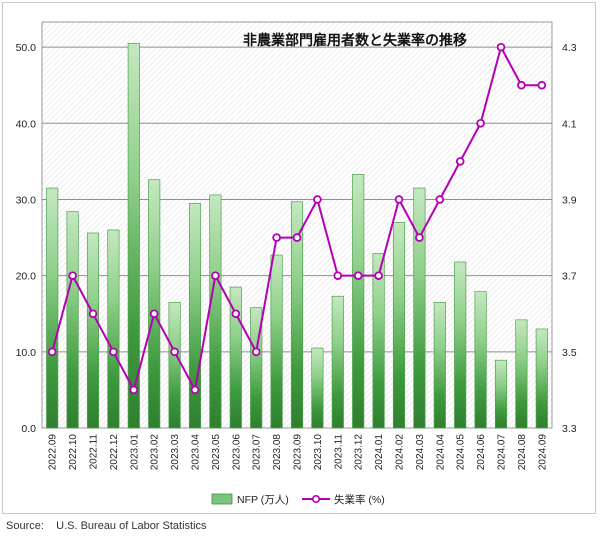 Image resolution: width=600 pixels, height=539 pixels. Describe the element at coordinates (216, 452) in the screenshot. I see `x-tick-label: 2023.05` at that location.